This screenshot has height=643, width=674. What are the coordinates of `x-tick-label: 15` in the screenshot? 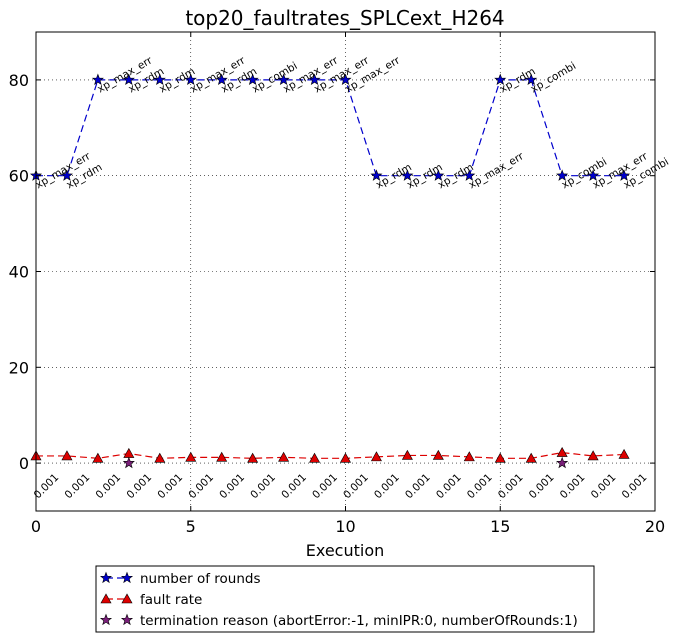 It's located at (500, 526).